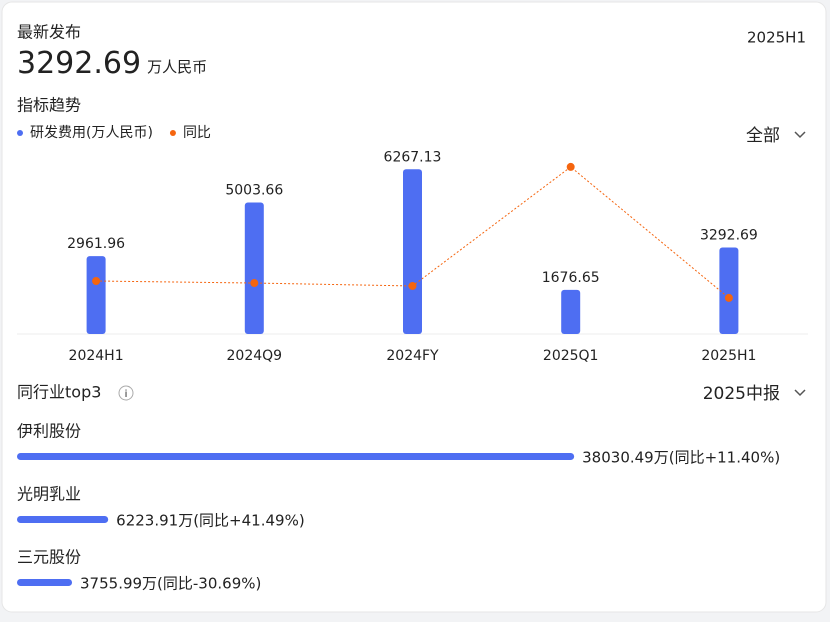 Image resolution: width=830 pixels, height=622 pixels. What do you see at coordinates (412, 356) in the screenshot?
I see `x-tick-label: 2024FY` at bounding box center [412, 356].